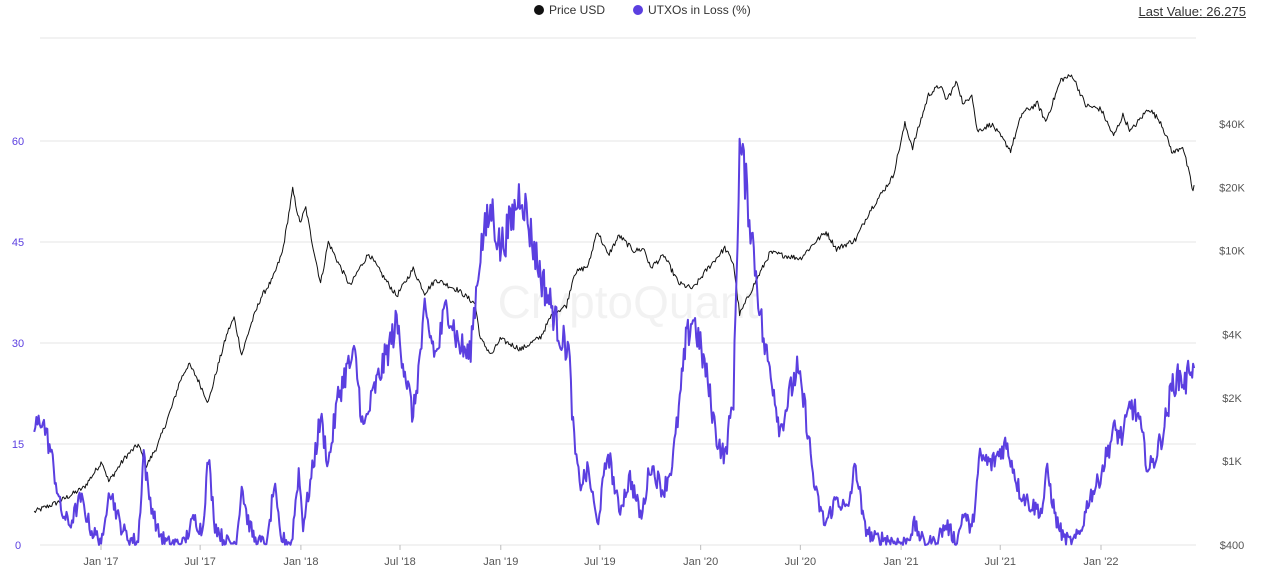  What do you see at coordinates (399, 562) in the screenshot?
I see `x-axis-tick-label: Jul '18` at bounding box center [399, 562].